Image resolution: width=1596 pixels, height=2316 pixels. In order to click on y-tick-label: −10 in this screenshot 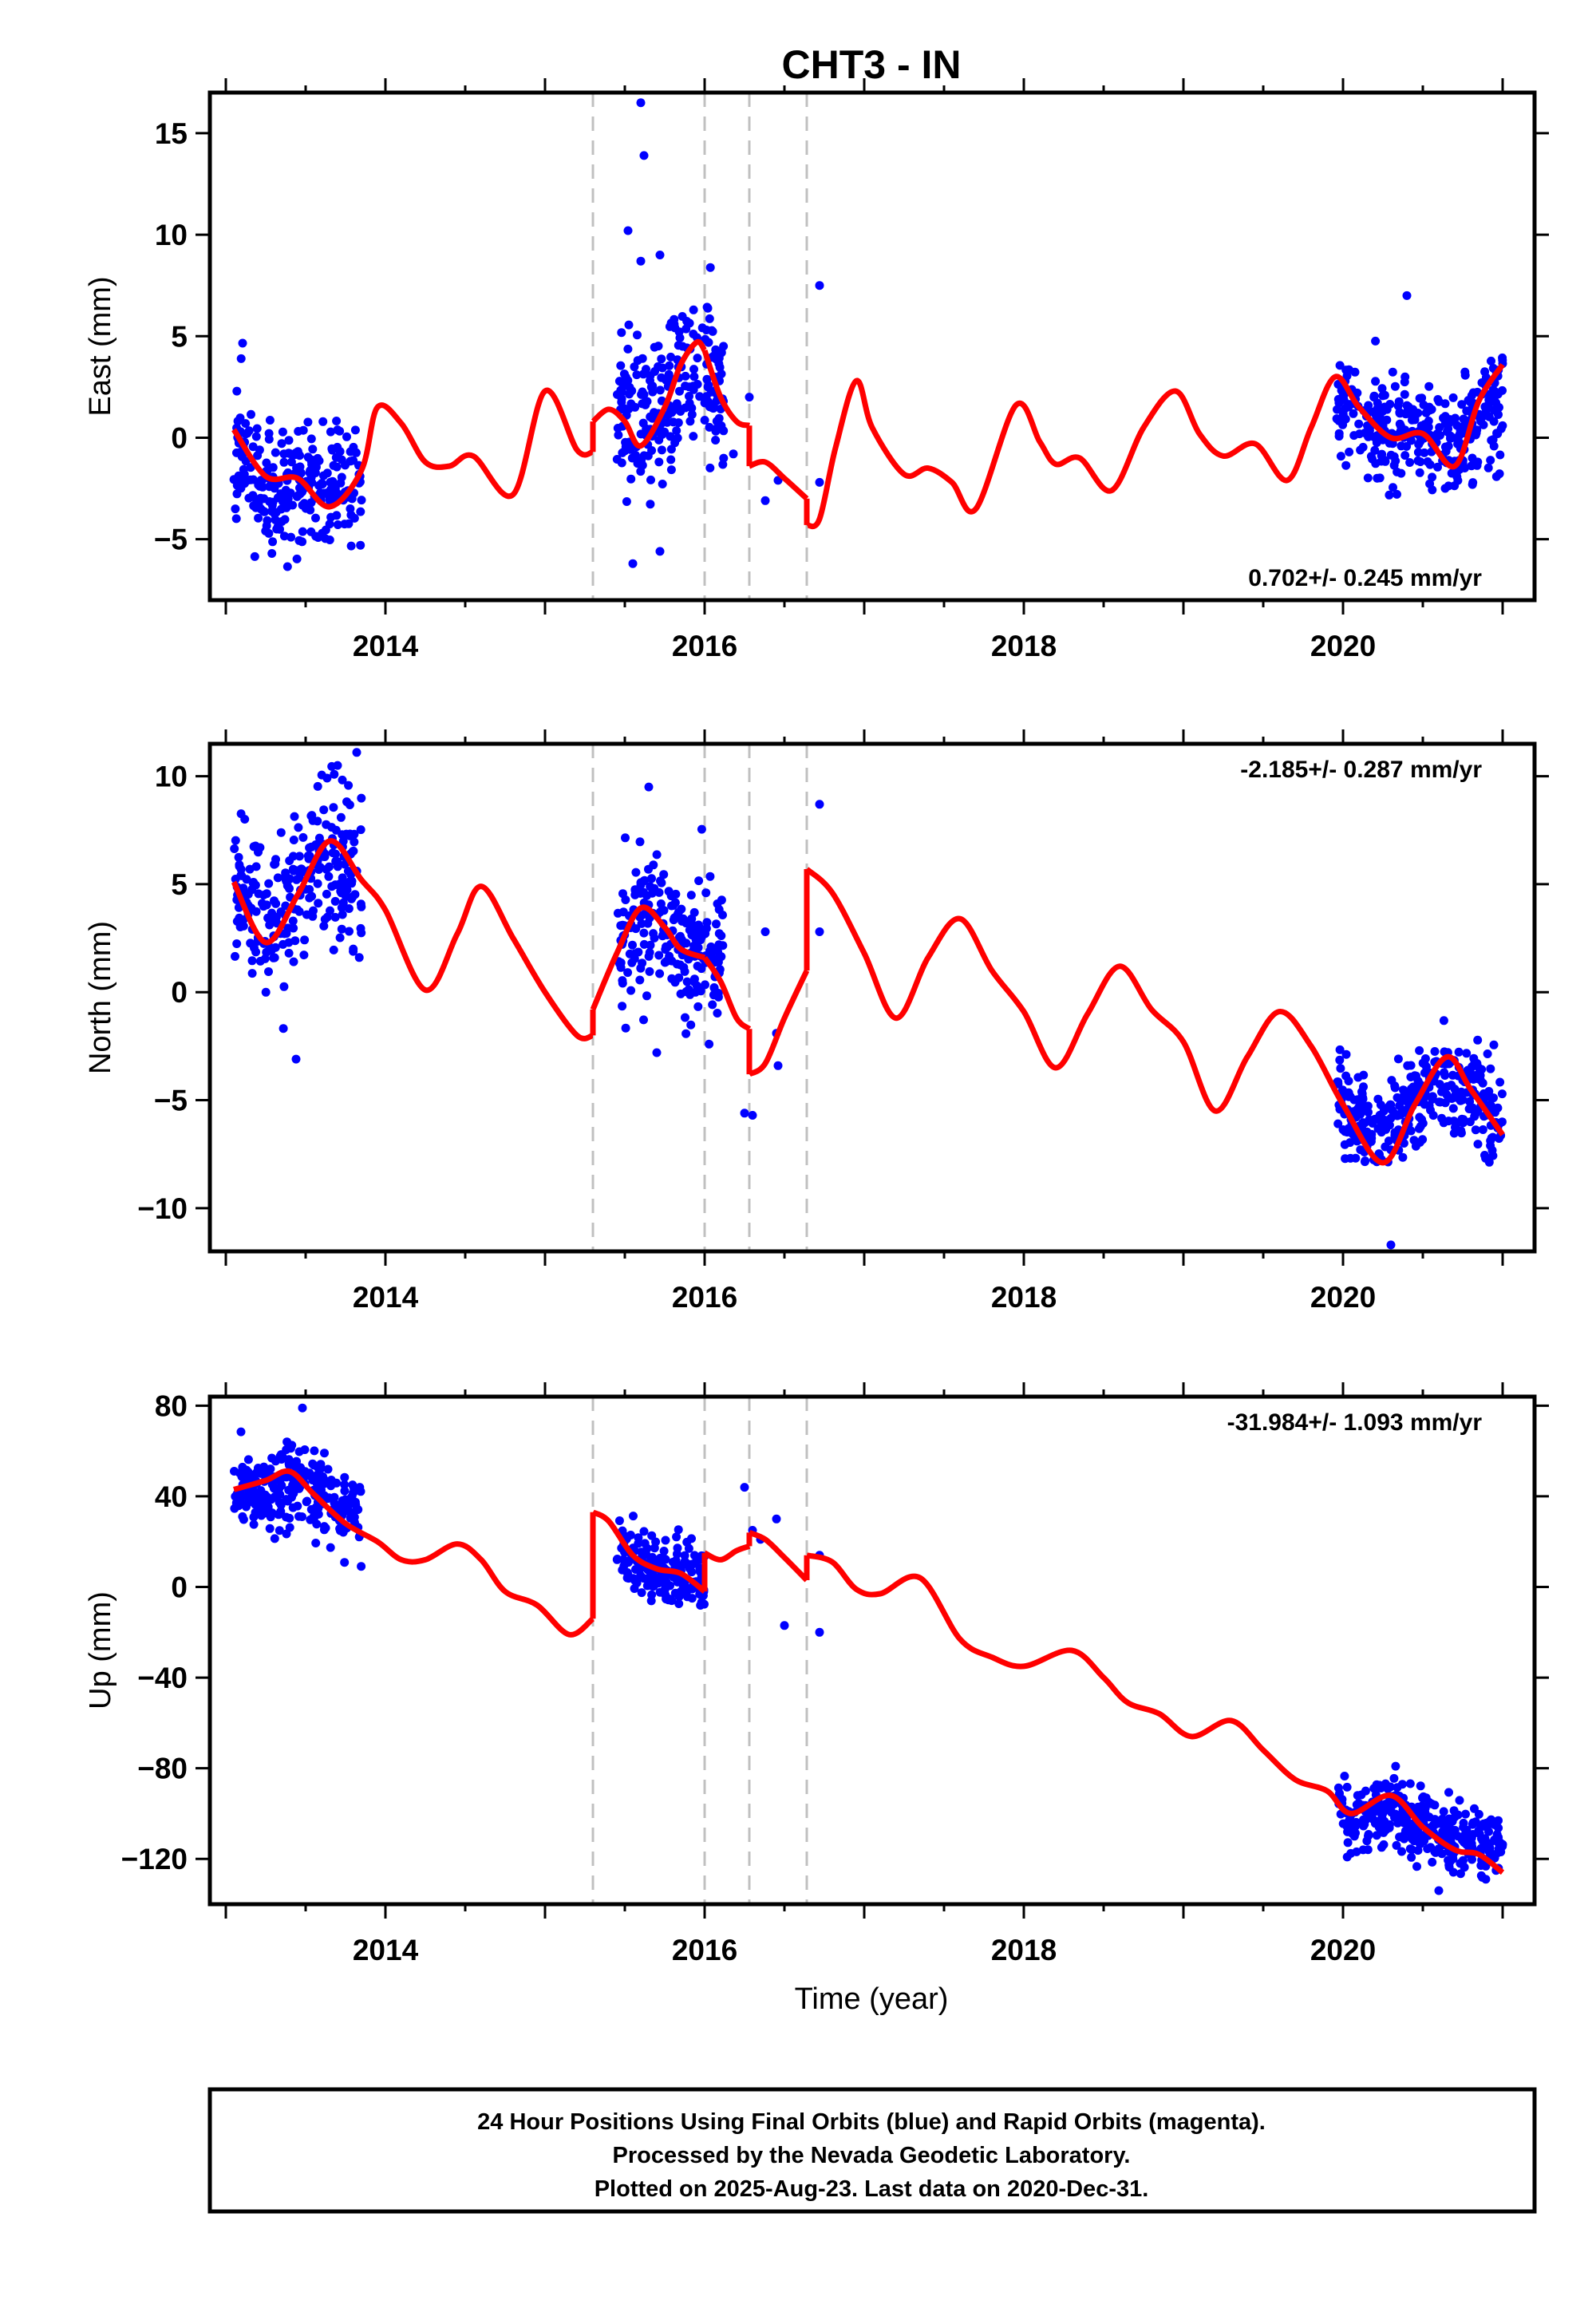, I will do `click(162, 1208)`.